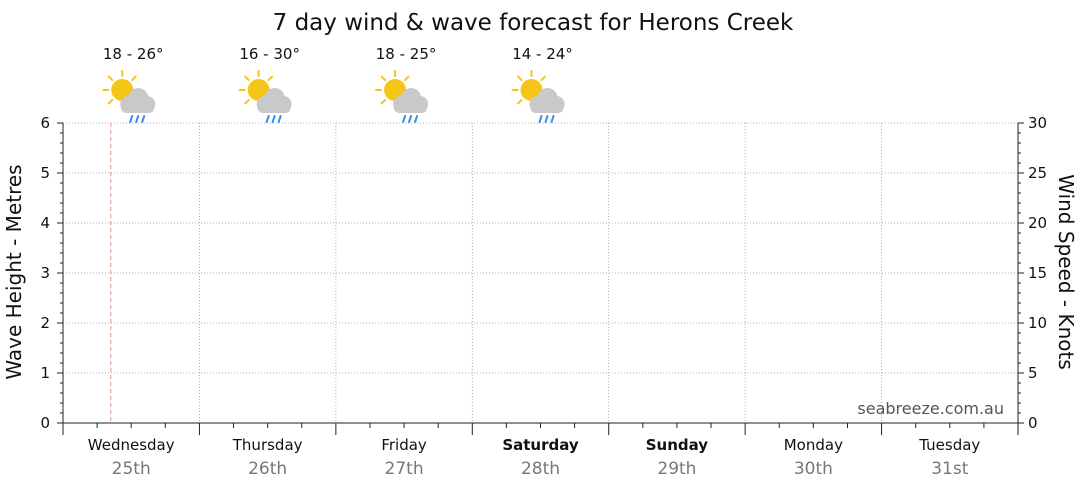  Describe the element at coordinates (540, 445) in the screenshot. I see `day-label-saturday: Saturday` at that location.